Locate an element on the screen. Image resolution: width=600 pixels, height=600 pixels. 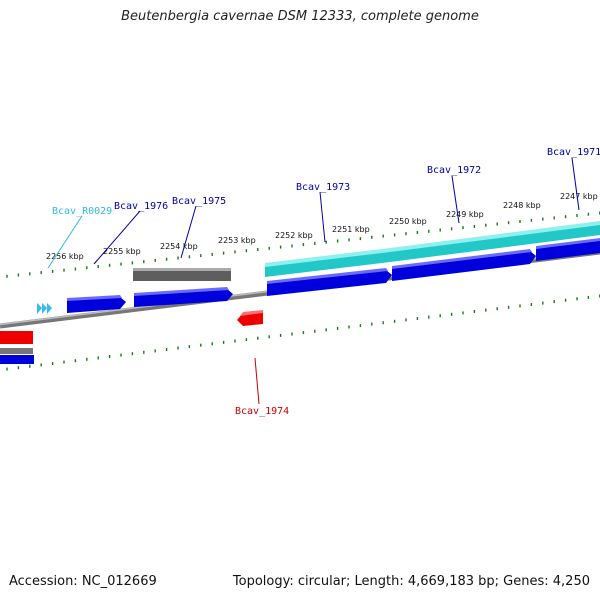
cds-forward-partial is located at coordinates (17, 359).